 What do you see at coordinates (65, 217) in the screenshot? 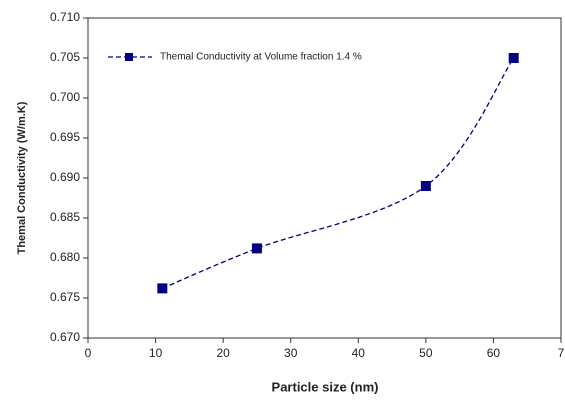
I see `y-tick-label: 0.685` at bounding box center [65, 217].